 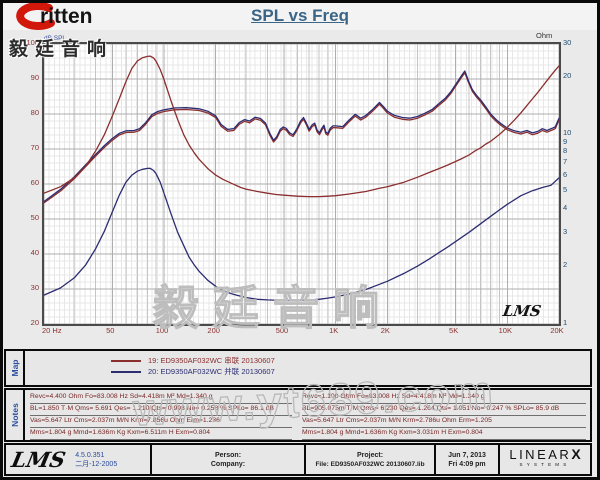 I want to click on version-date: 二月-12-2005, so click(x=96, y=464).